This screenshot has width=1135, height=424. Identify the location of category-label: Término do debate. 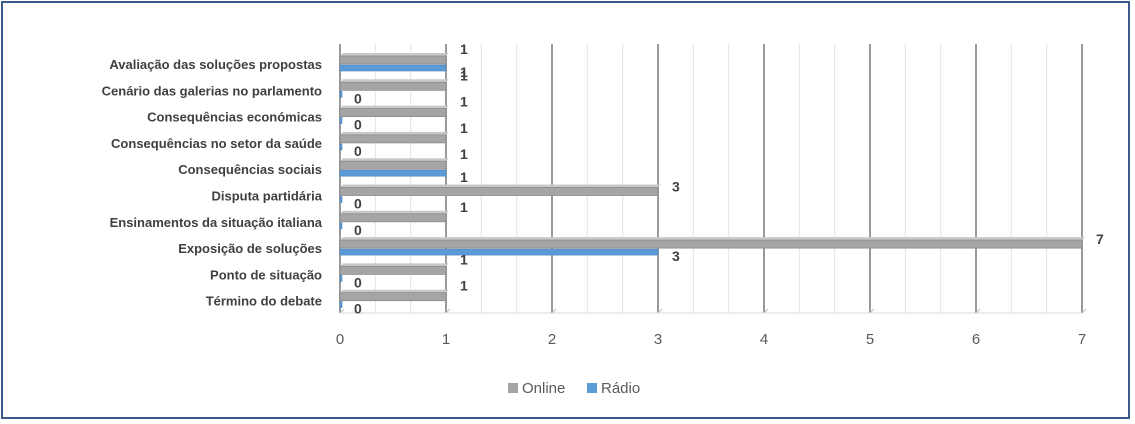
(264, 301).